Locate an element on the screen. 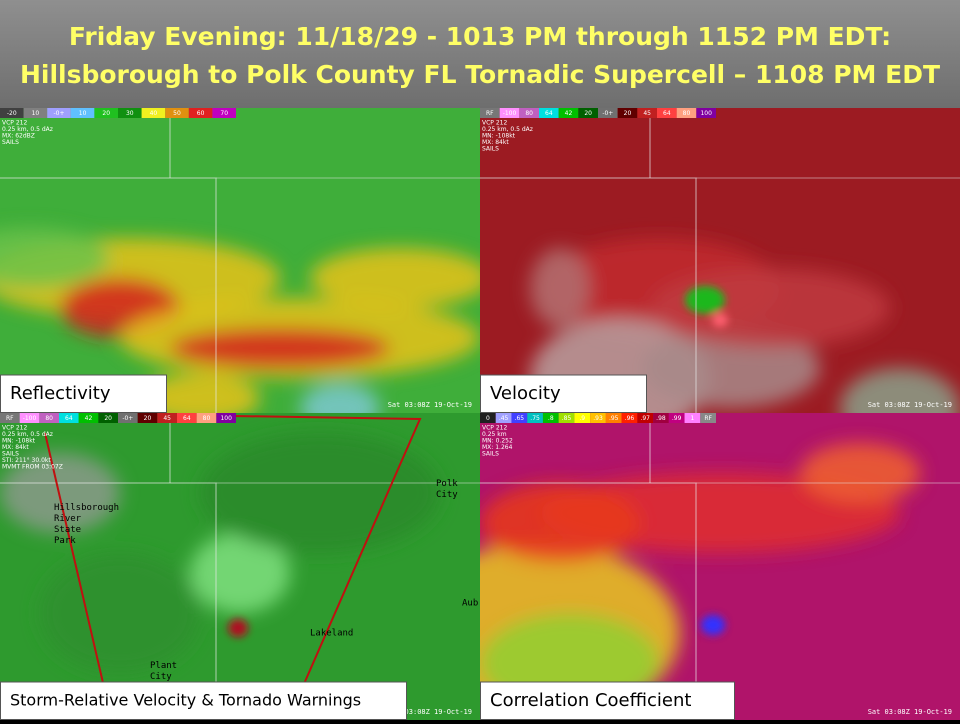 The image size is (960, 724). scale-label: .8 is located at coordinates (551, 418).